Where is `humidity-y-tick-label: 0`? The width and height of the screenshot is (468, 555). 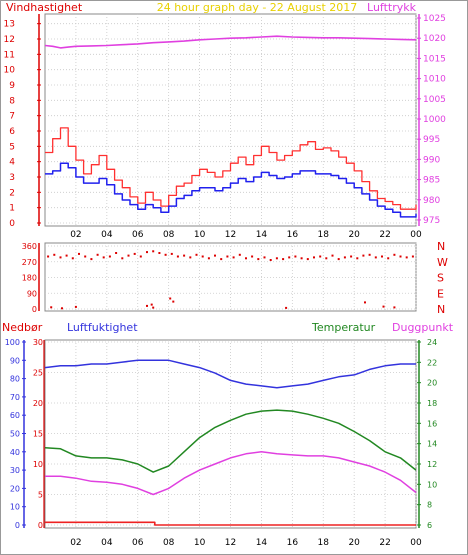 humidity-y-tick-label: 0 is located at coordinates (40, 525).